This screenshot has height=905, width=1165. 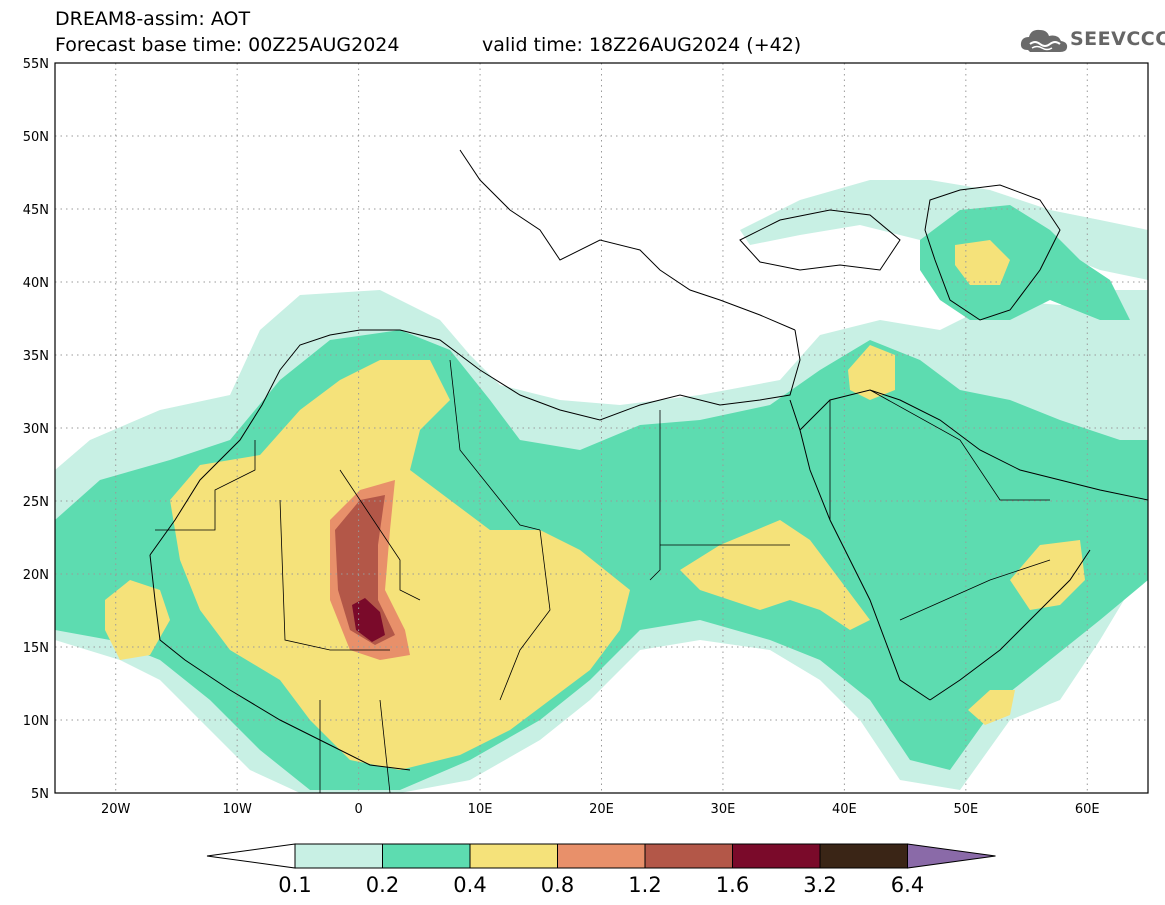 I want to click on cloud-icon, so click(x=1044, y=40).